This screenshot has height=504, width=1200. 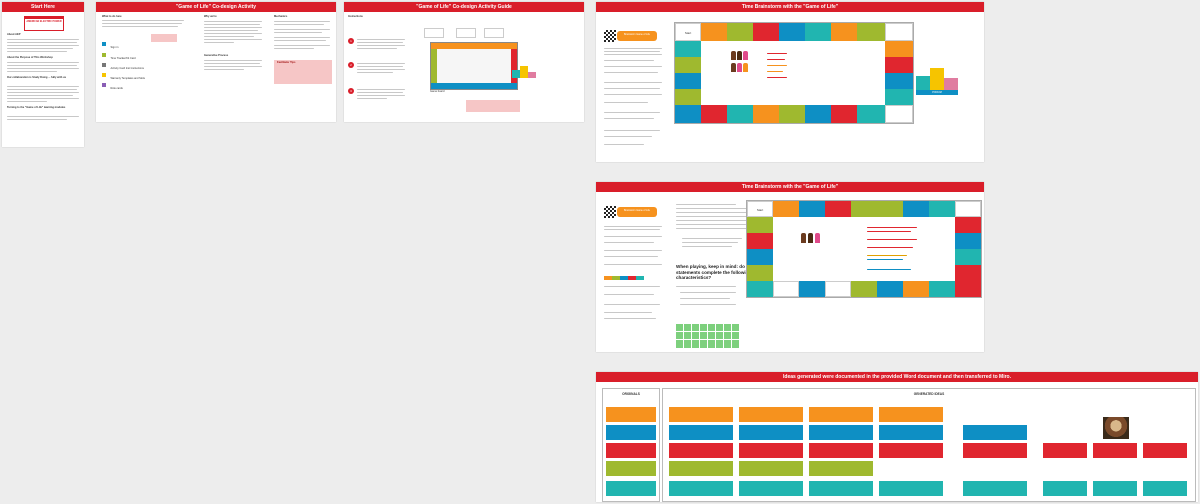 I want to click on brainstorm2-badge: Brainstorm Game of Life, so click(x=632, y=212).